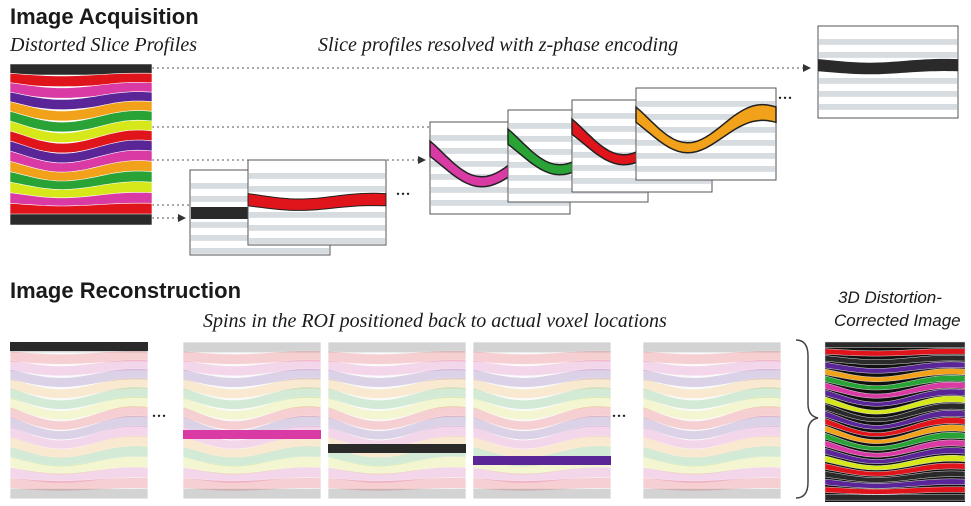  I want to click on curly-brace, so click(807, 419).